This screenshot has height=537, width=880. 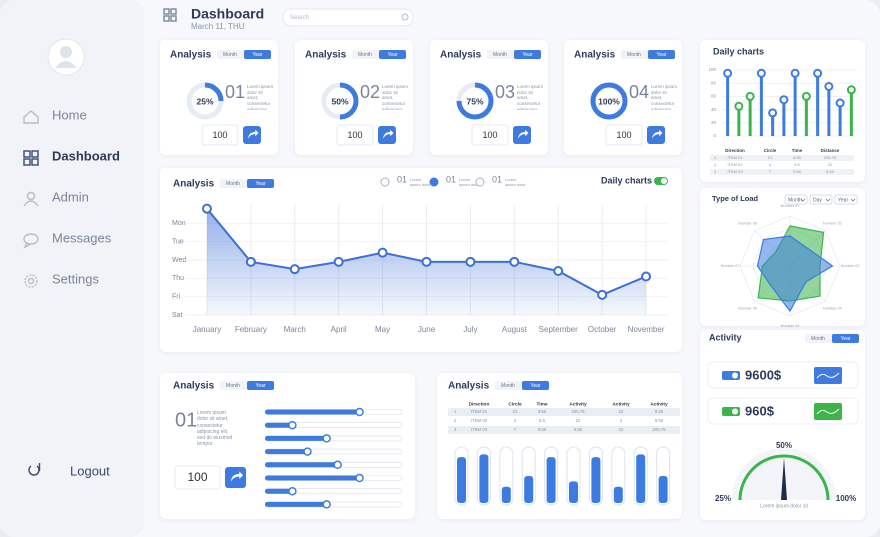 I want to click on toggle-knob, so click(x=664, y=181).